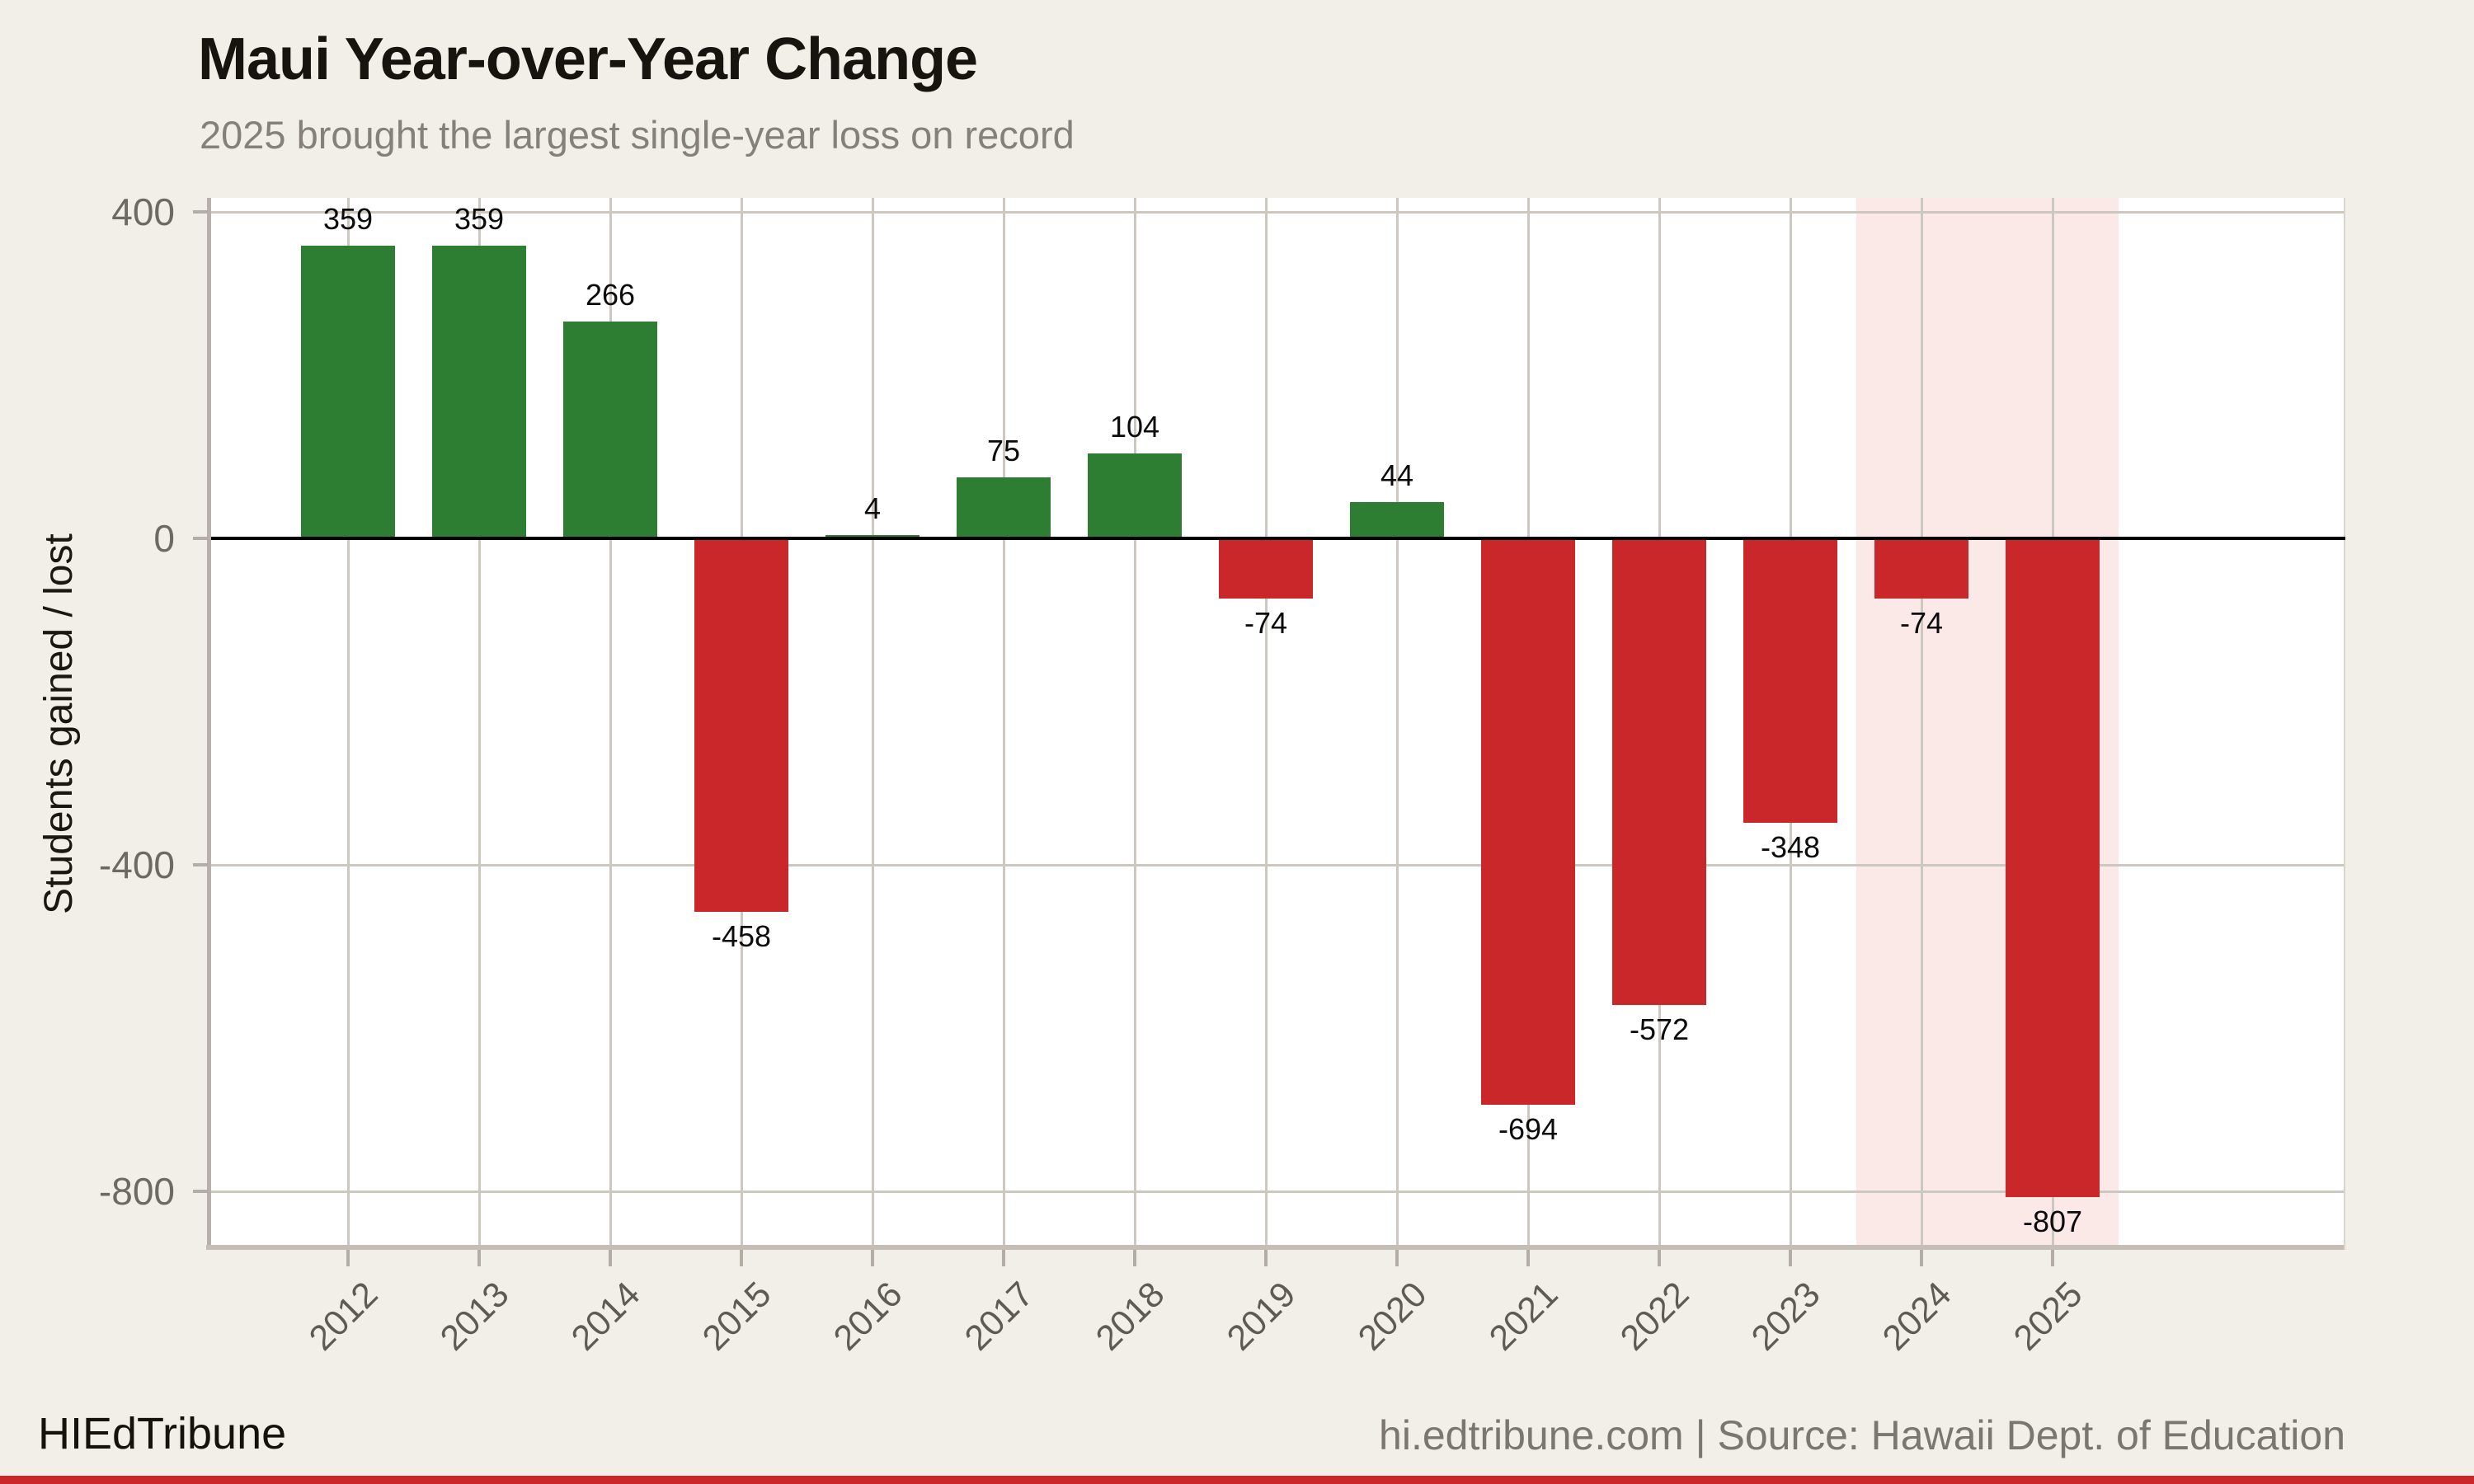 The image size is (2474, 1484). What do you see at coordinates (1786, 1316) in the screenshot?
I see `x-tick-label-2023: 2023` at bounding box center [1786, 1316].